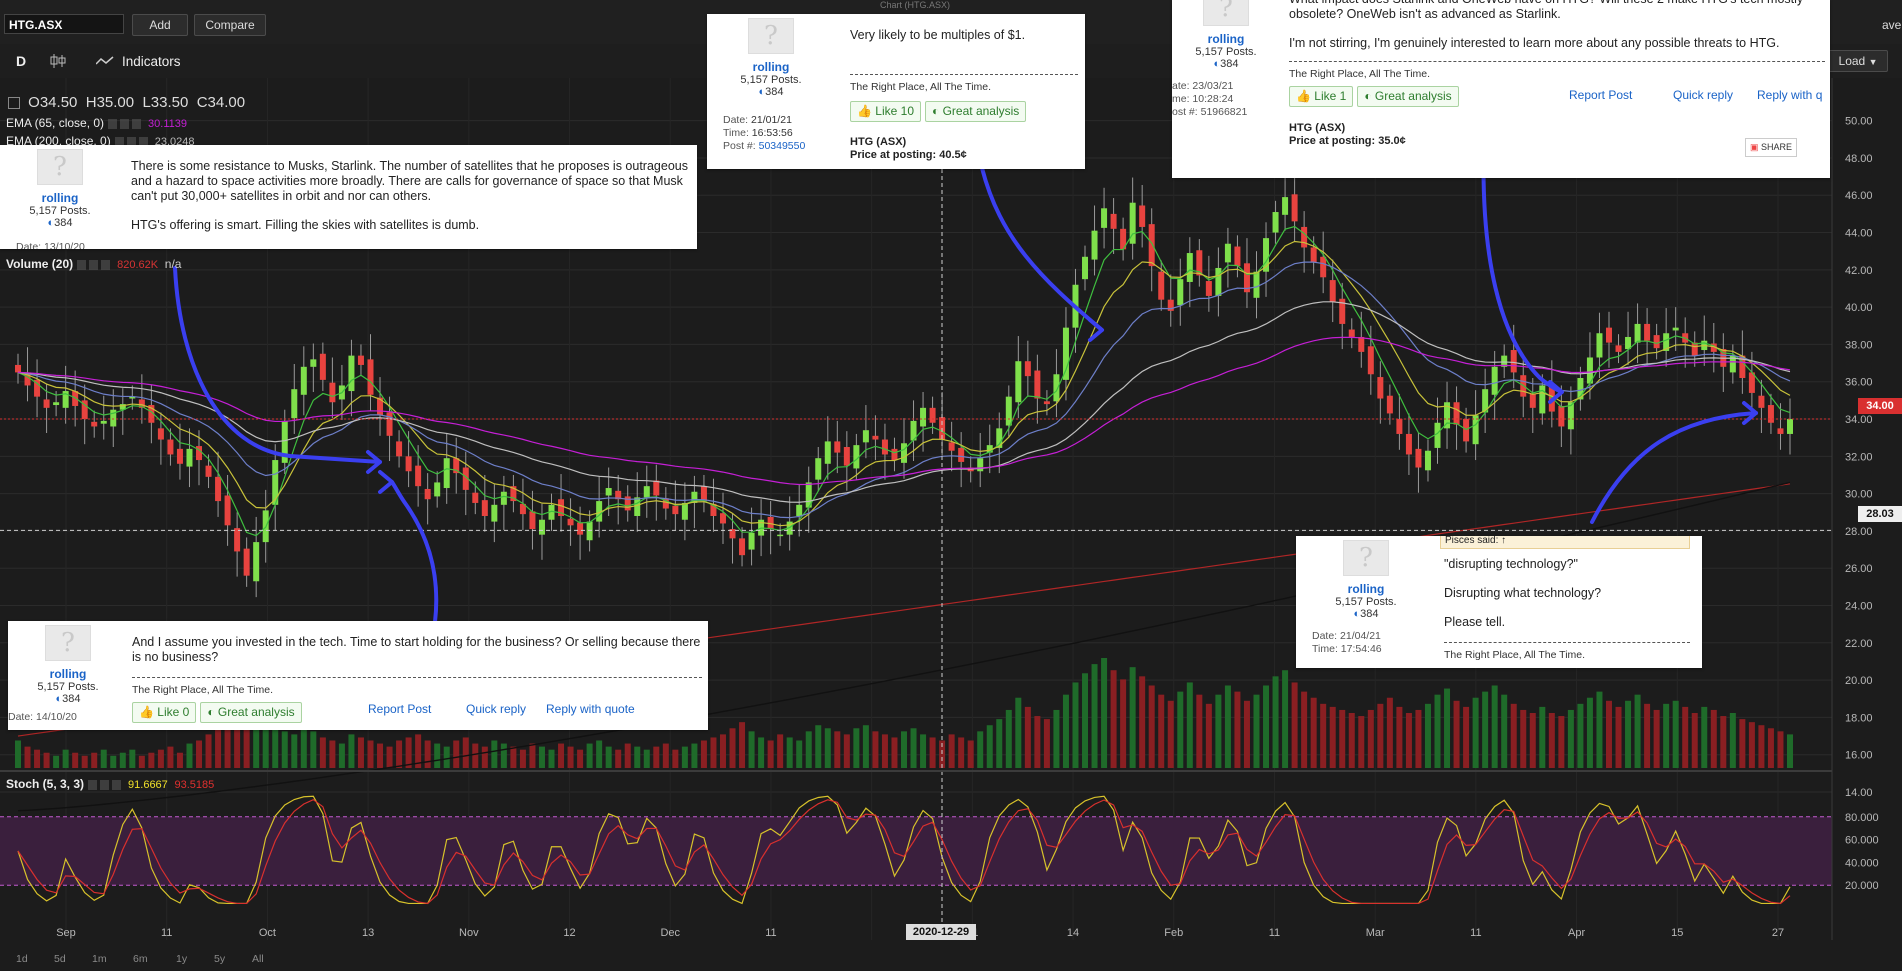 This screenshot has width=1902, height=971. Describe the element at coordinates (220, 959) in the screenshot. I see `tf-5y: 5y` at that location.